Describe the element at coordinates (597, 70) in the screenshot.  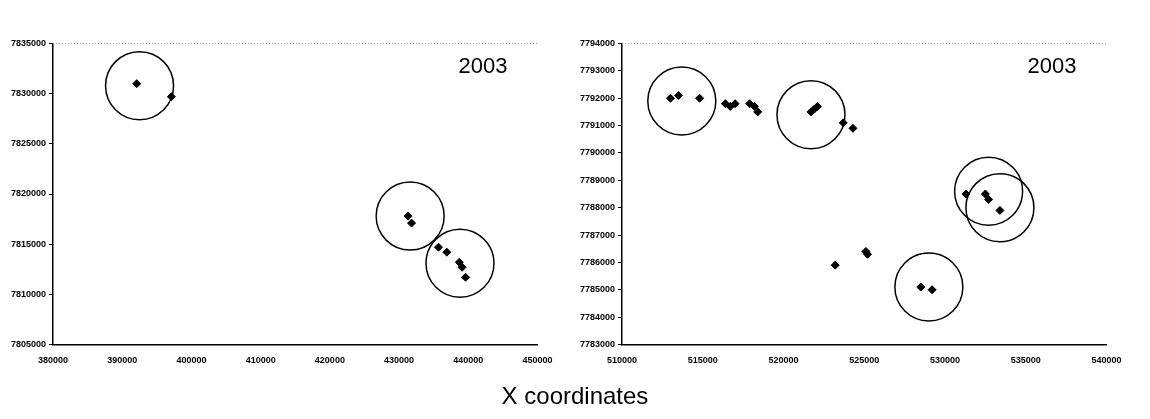
I see `y-tick-label: 7793000` at that location.